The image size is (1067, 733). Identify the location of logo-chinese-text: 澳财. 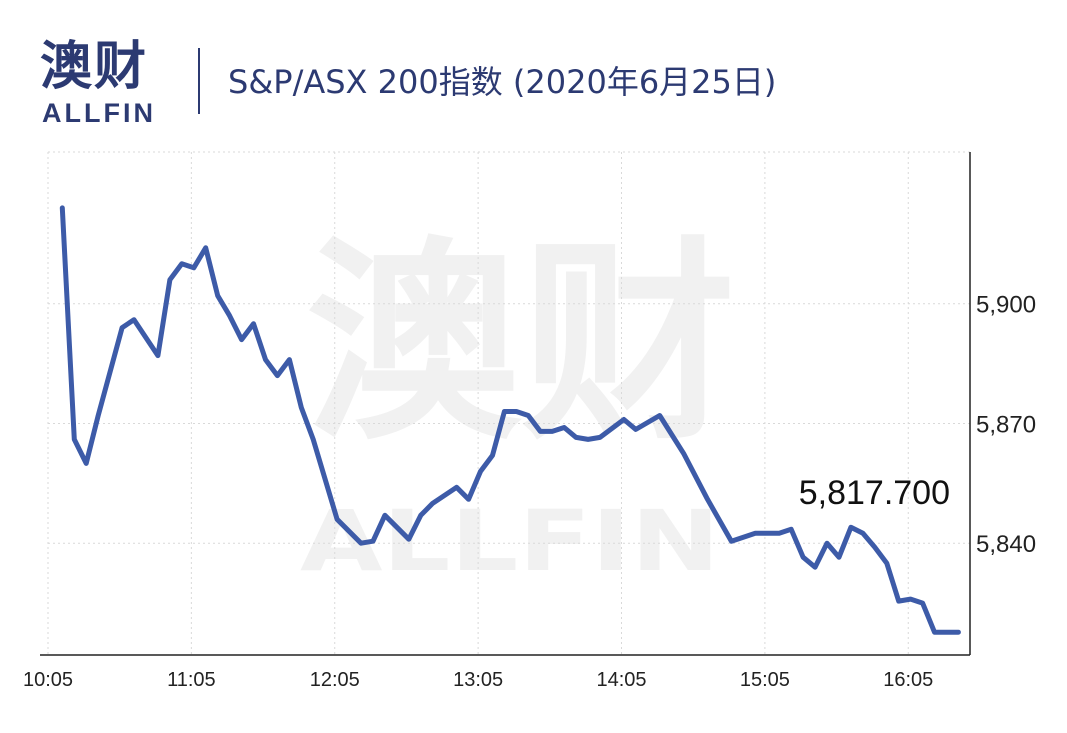
(94, 67).